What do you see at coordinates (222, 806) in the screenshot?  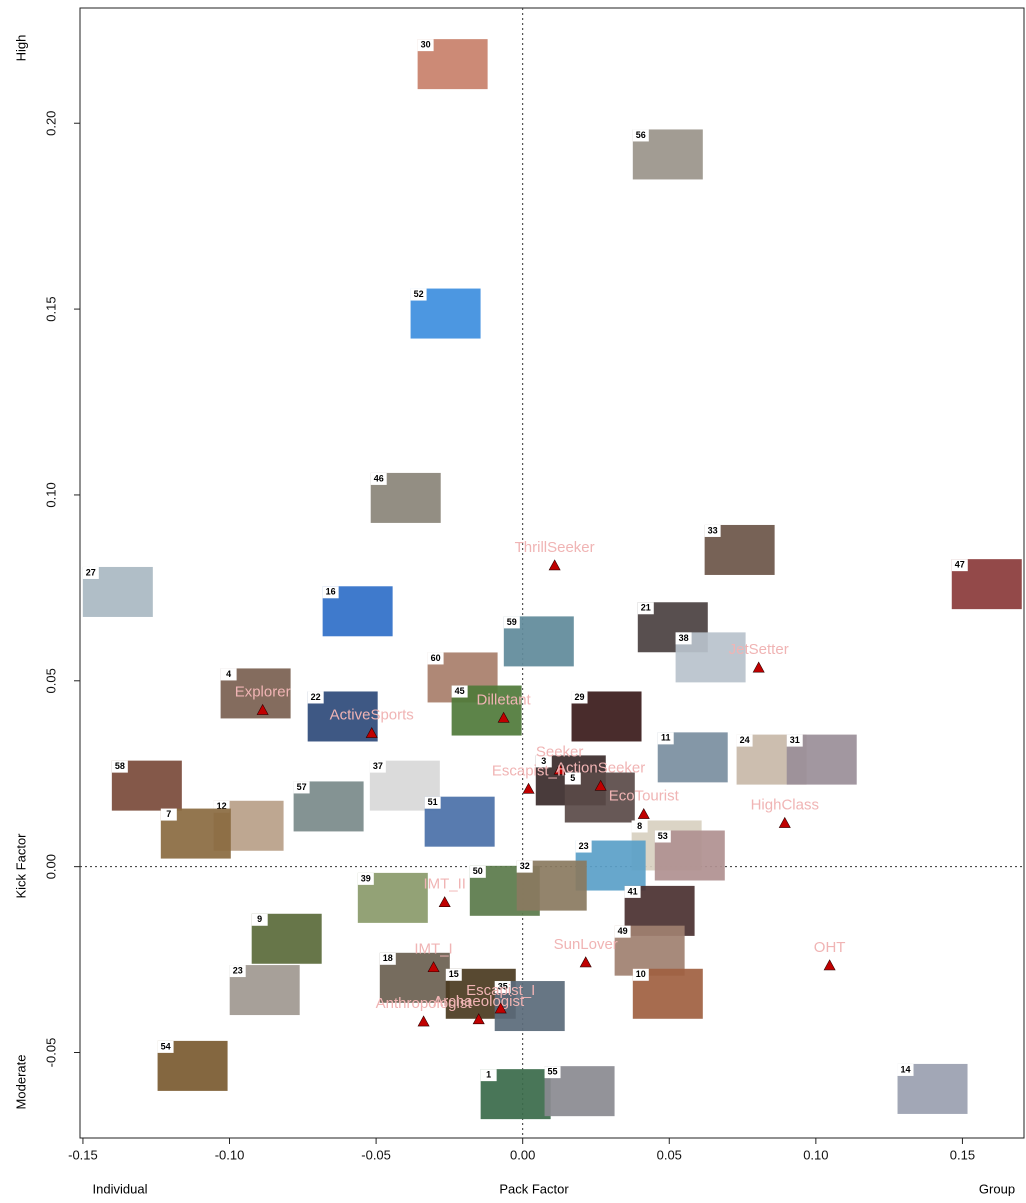 I see `photo-number: 12` at bounding box center [222, 806].